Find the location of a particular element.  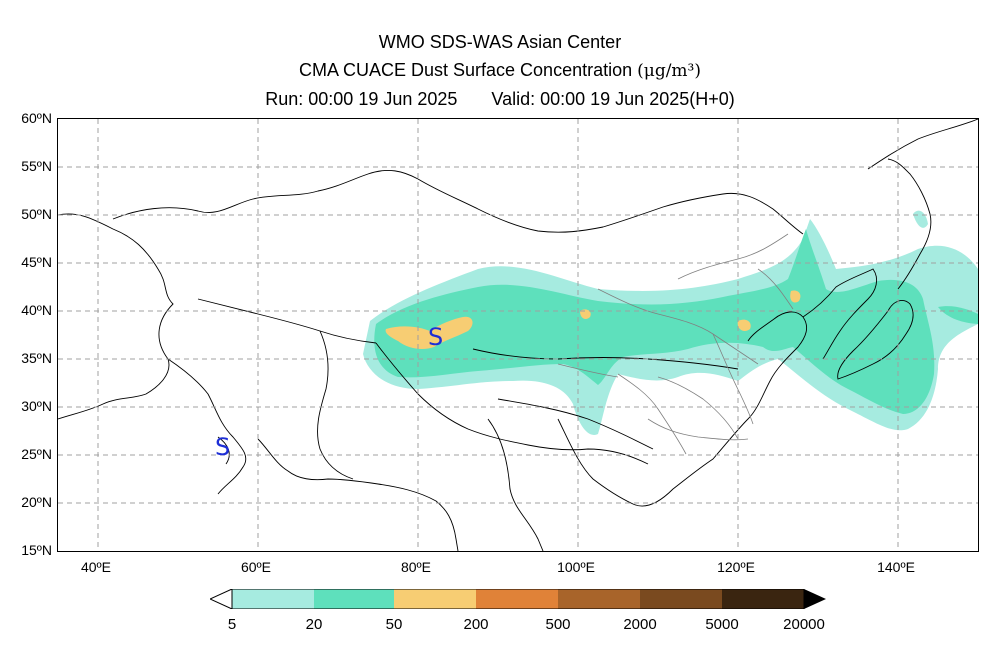

colorbar-label-20000: 20000 is located at coordinates (804, 624).